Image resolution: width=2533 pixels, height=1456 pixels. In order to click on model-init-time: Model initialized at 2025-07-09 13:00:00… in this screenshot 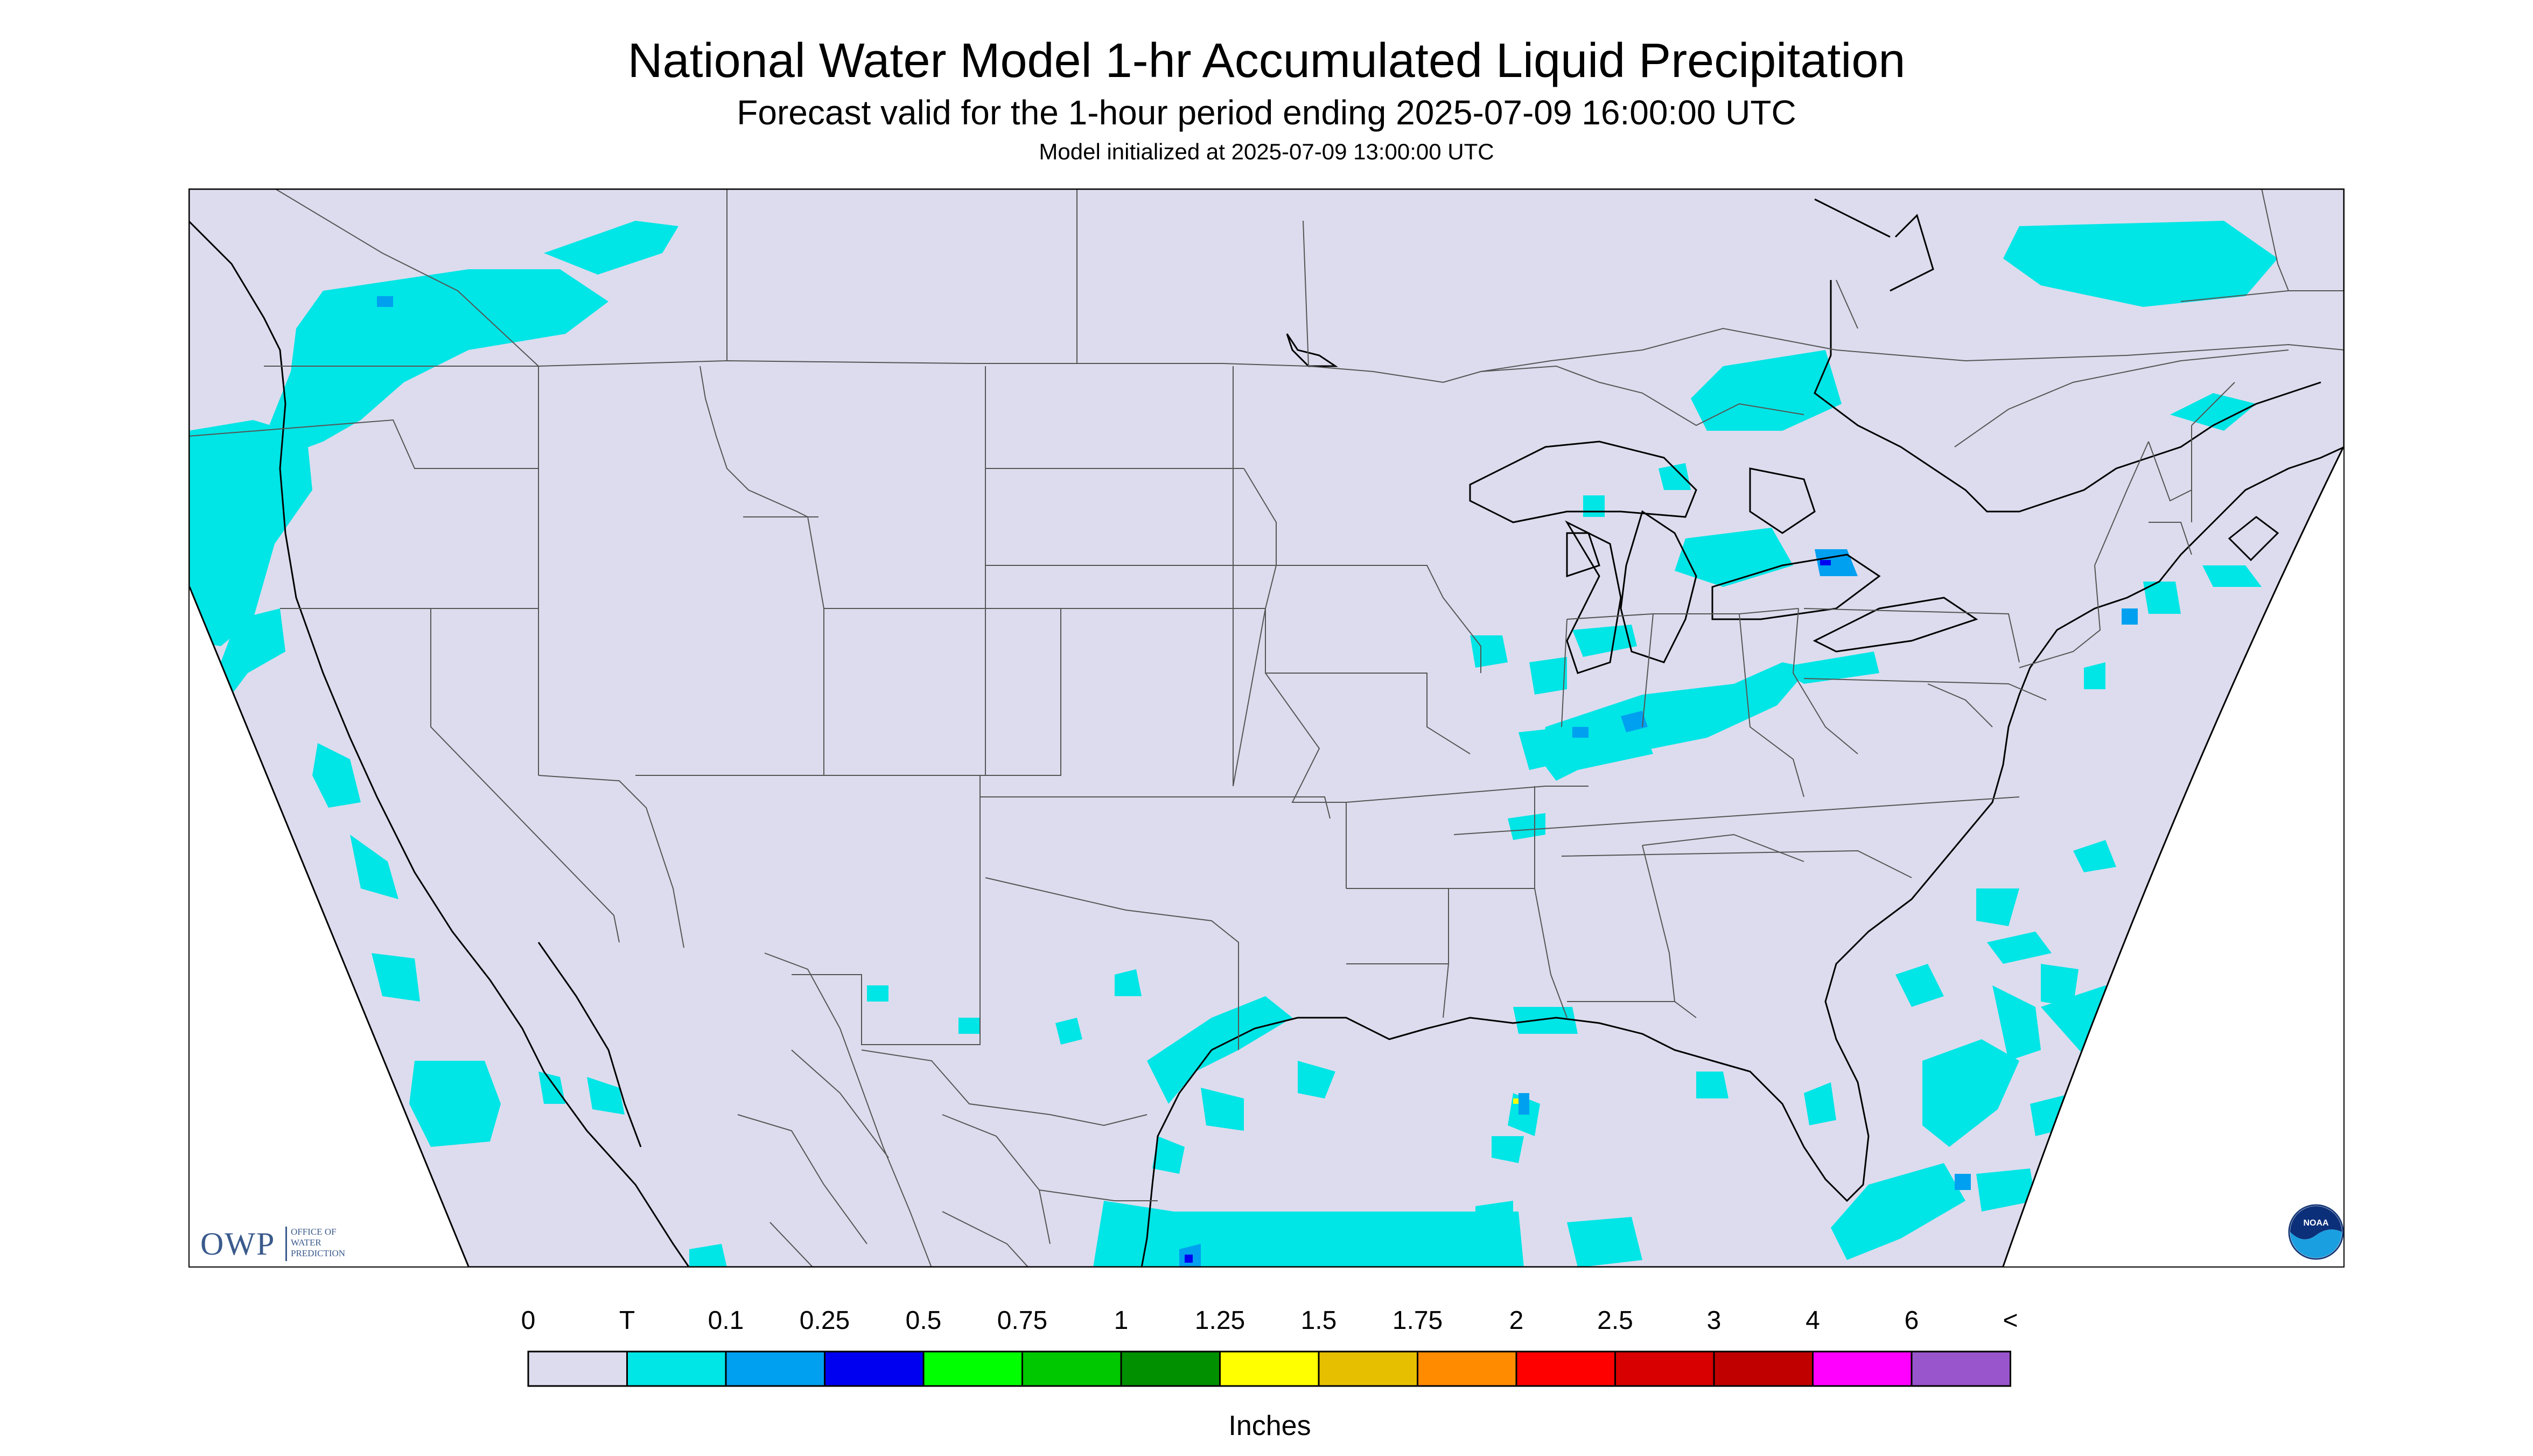, I will do `click(1266, 151)`.